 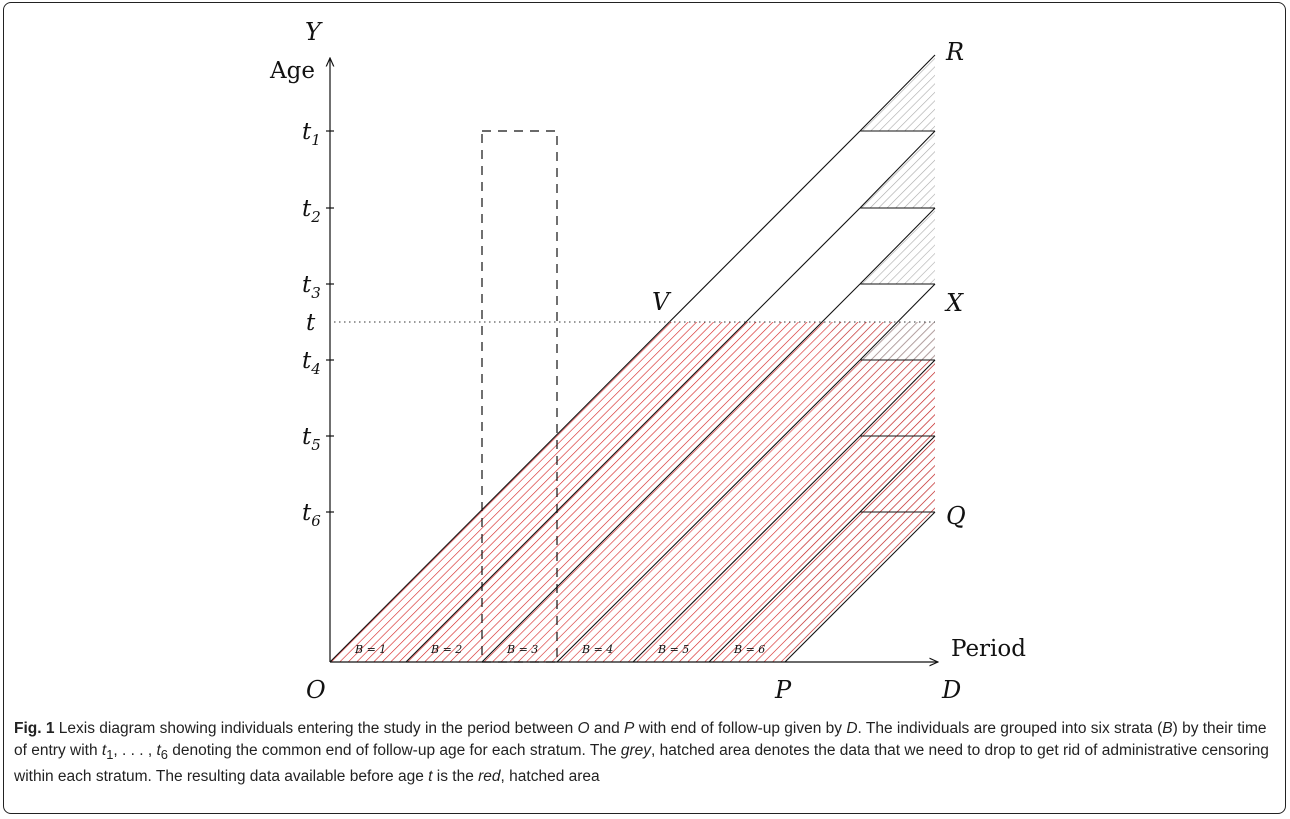 What do you see at coordinates (316, 690) in the screenshot?
I see `origin-label: O` at bounding box center [316, 690].